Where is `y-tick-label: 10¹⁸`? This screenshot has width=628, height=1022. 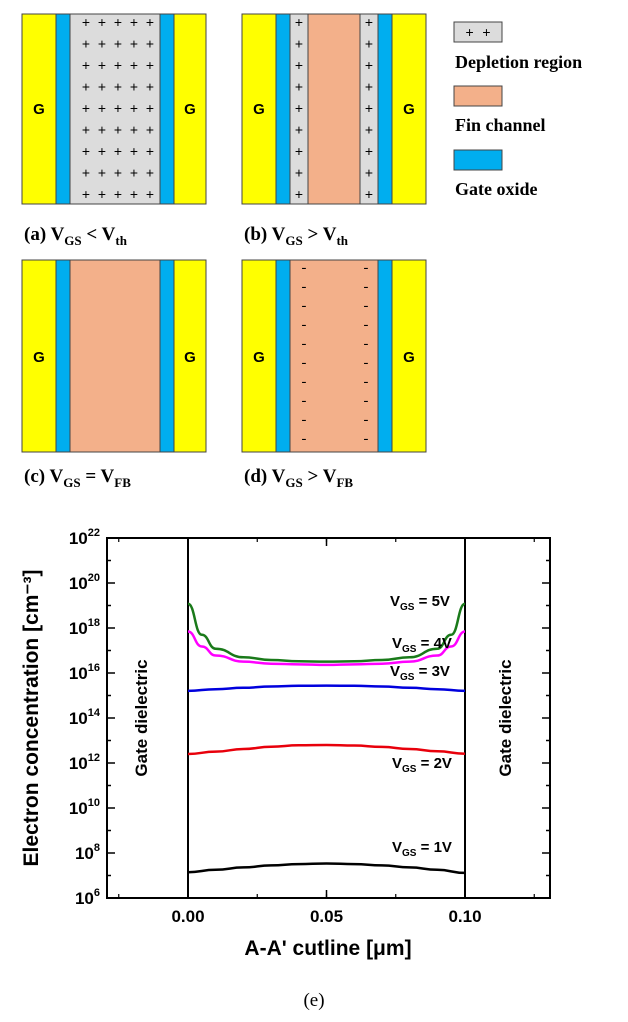 y-tick-label: 10¹⁸ is located at coordinates (84, 627).